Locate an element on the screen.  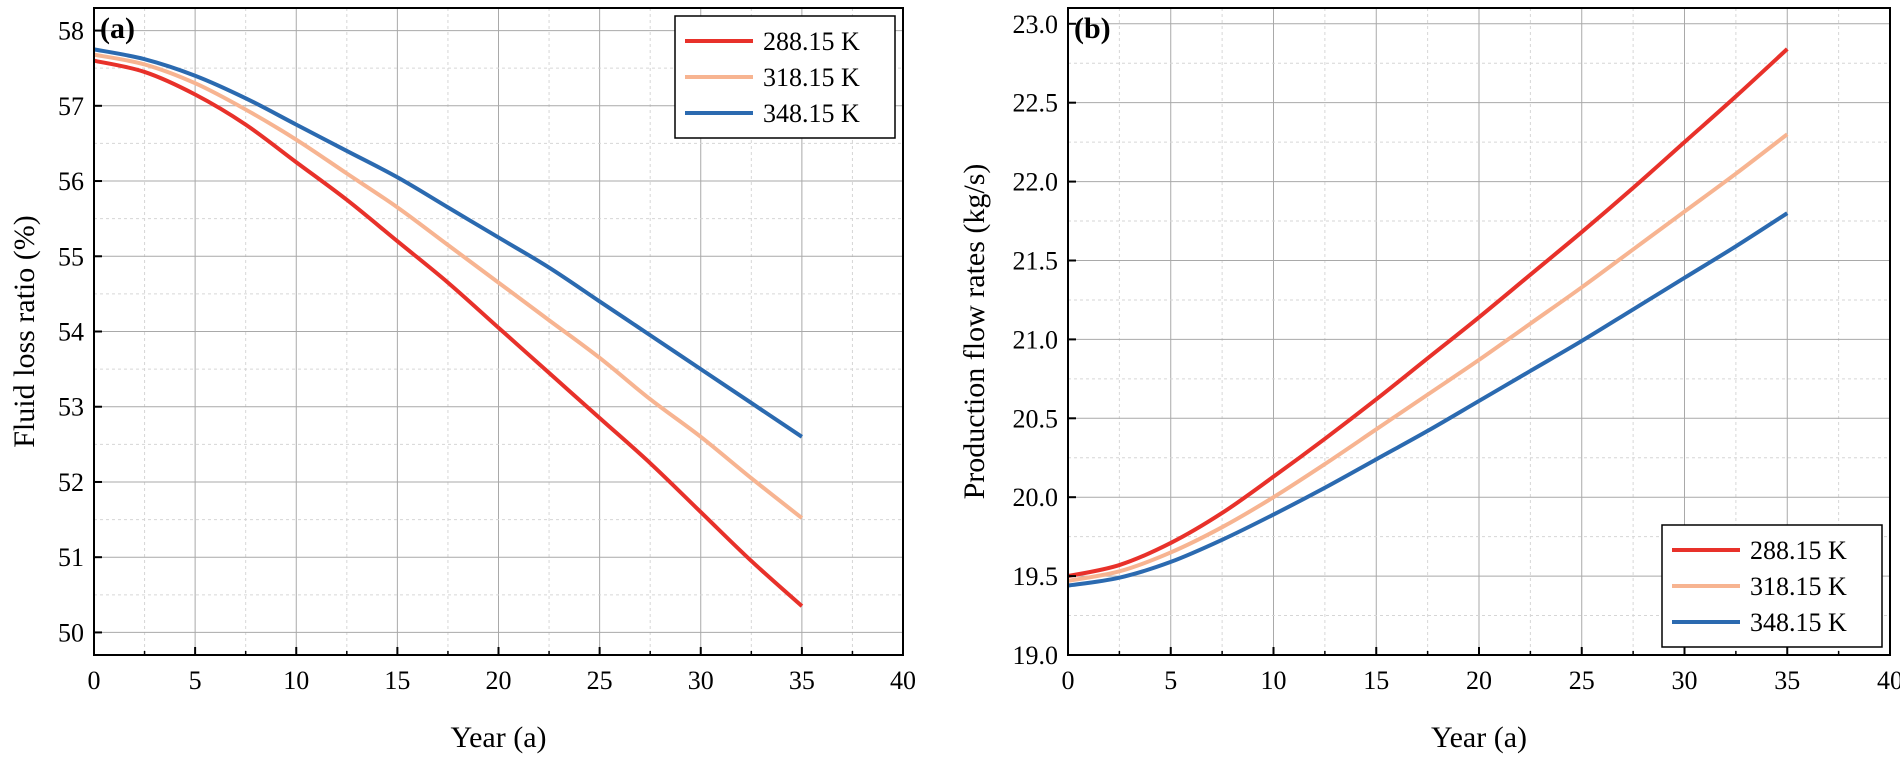
y-tick-label: 22.0 is located at coordinates (1036, 182).